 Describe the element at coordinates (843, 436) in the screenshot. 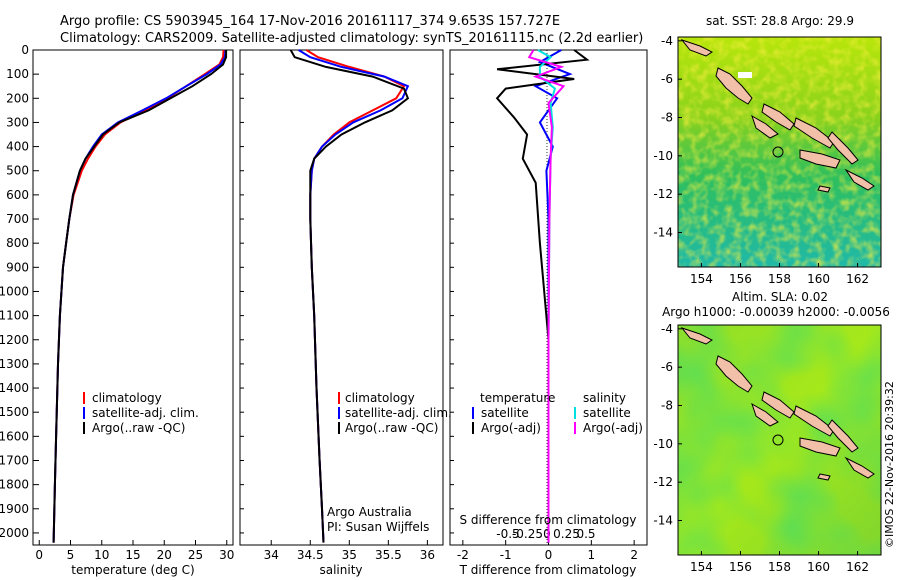

I see `island-malaita` at that location.